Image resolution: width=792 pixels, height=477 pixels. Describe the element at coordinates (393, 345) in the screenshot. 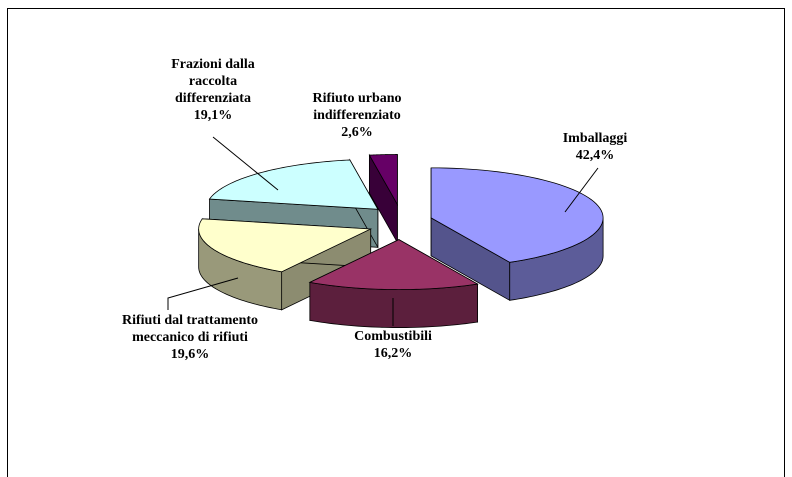

I see `slice-label: Combustibili 16,2%` at that location.